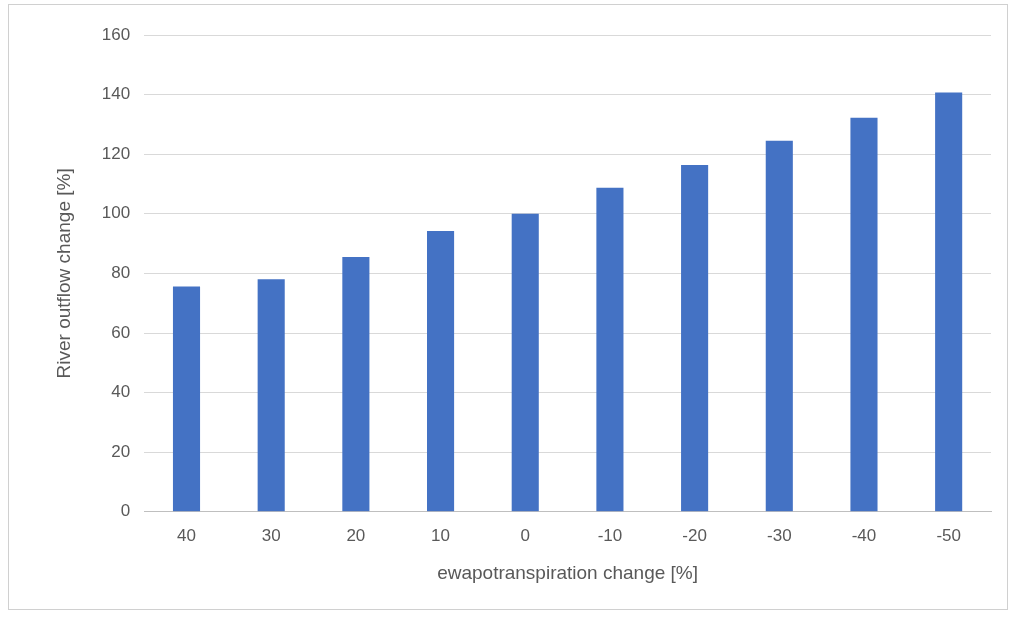 This screenshot has width=1017, height=619. What do you see at coordinates (271, 535) in the screenshot?
I see `x-tick-label: 30` at bounding box center [271, 535].